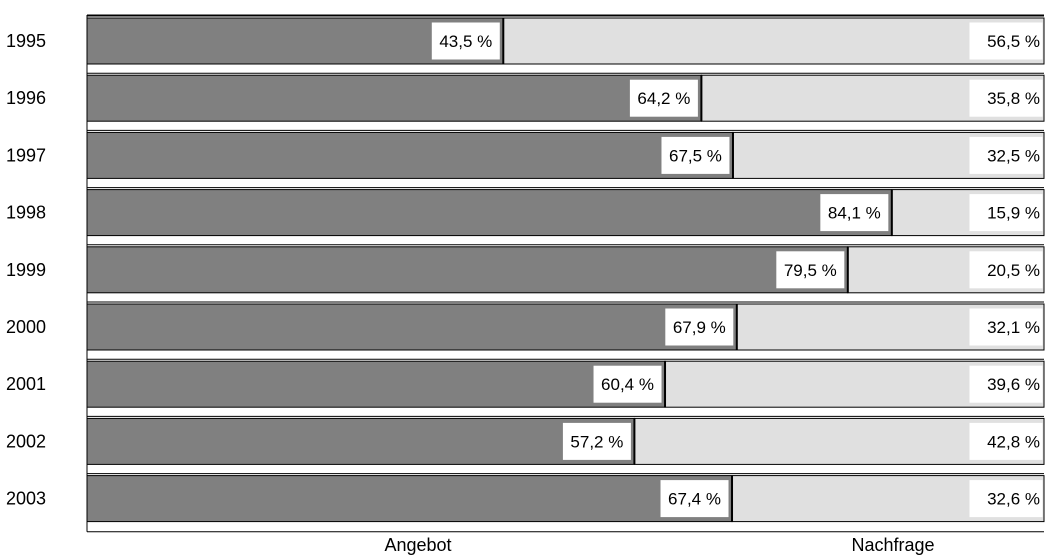 This screenshot has width=1045, height=558. What do you see at coordinates (417, 545) in the screenshot?
I see `legend-label-angebot: Angebot` at bounding box center [417, 545].